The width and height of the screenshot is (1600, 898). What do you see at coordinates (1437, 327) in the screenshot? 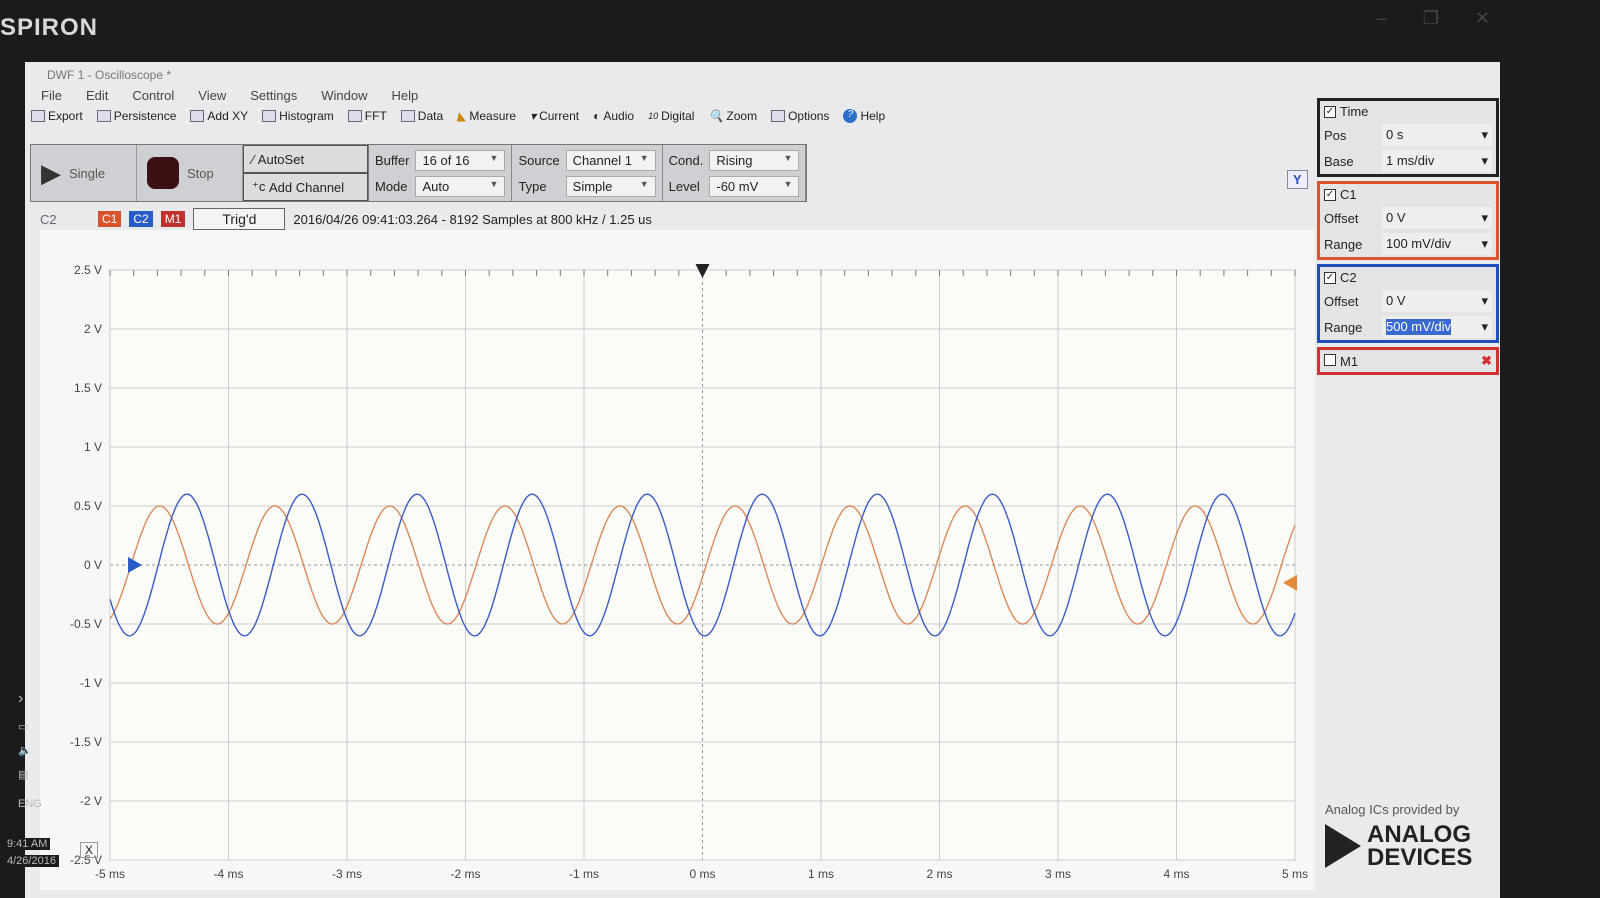
I see `c2-range-input: 500 mV/div ▾` at bounding box center [1437, 327].